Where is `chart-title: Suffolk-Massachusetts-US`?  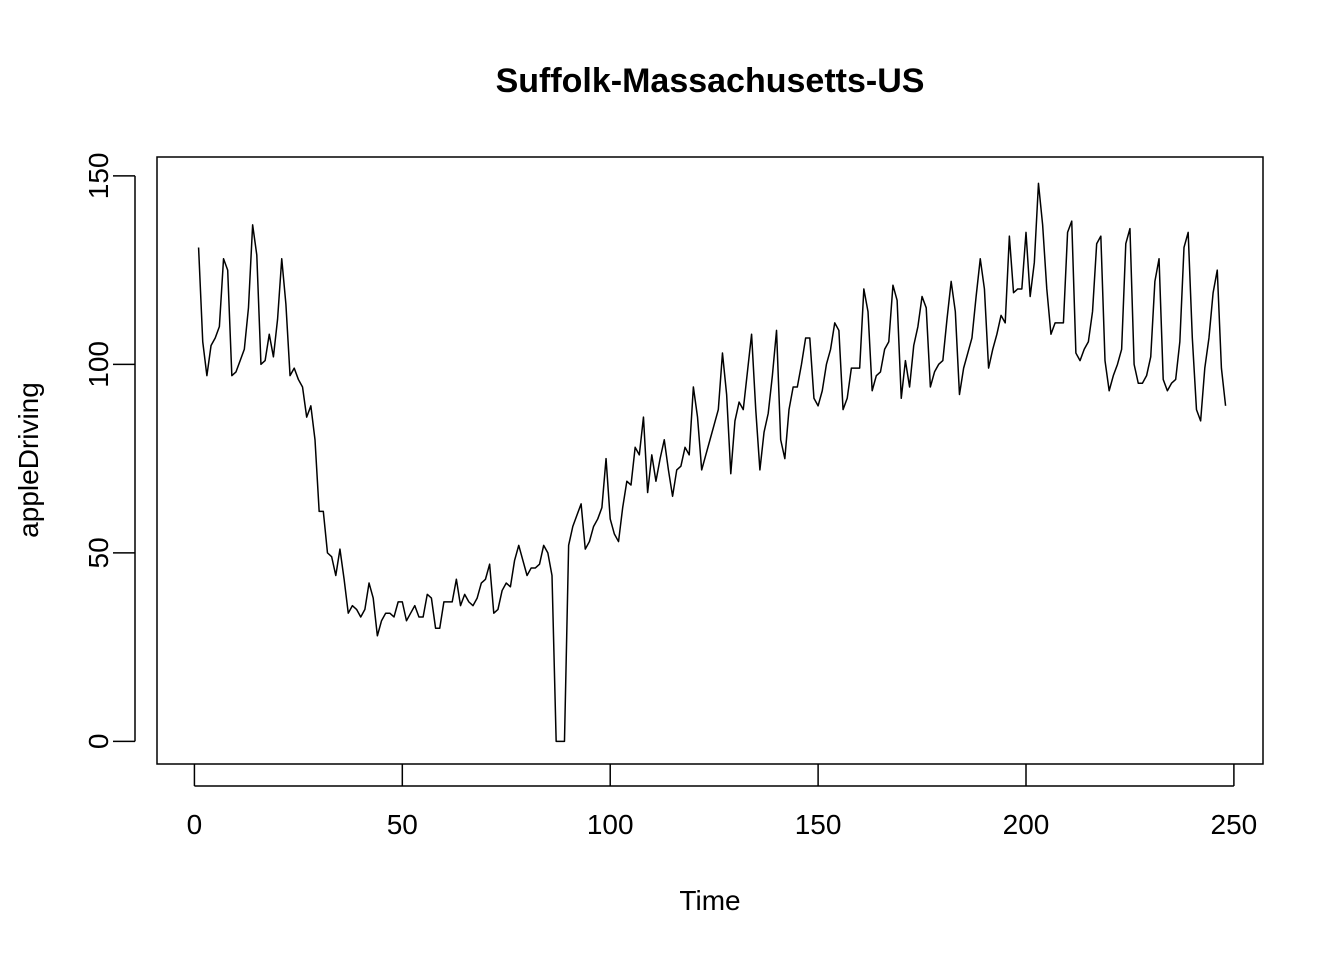 chart-title: Suffolk-Massachusetts-US is located at coordinates (710, 81).